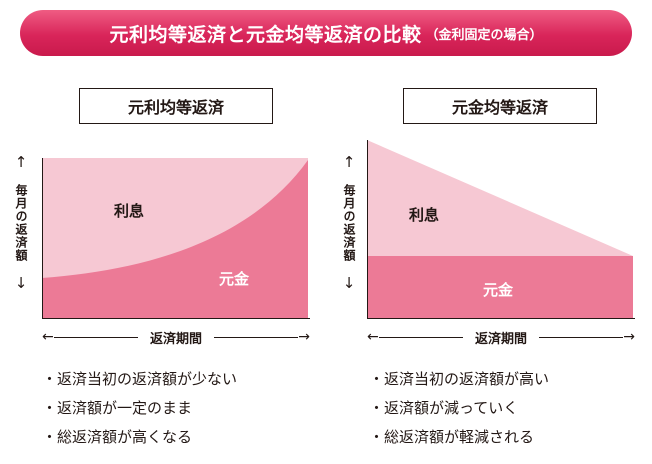 Image resolution: width=652 pixels, height=464 pixels. I want to click on right-x-axis-text: 返済期間, so click(501, 337).